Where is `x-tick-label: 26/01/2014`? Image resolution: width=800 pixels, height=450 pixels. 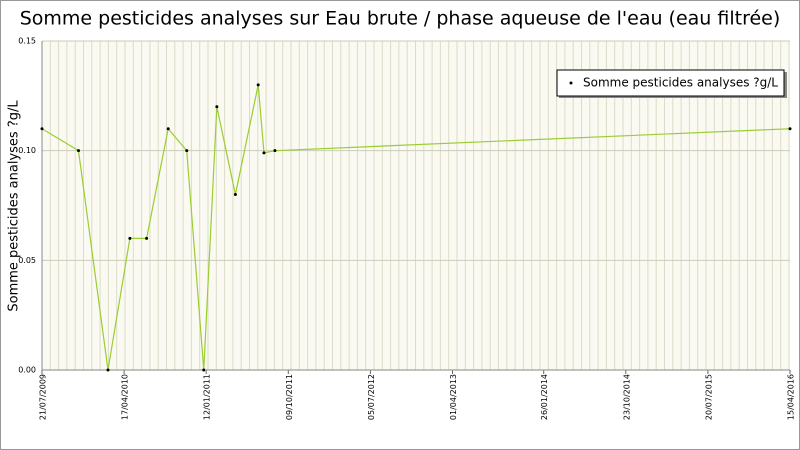 x-tick-label: 26/01/2014 is located at coordinates (544, 397).